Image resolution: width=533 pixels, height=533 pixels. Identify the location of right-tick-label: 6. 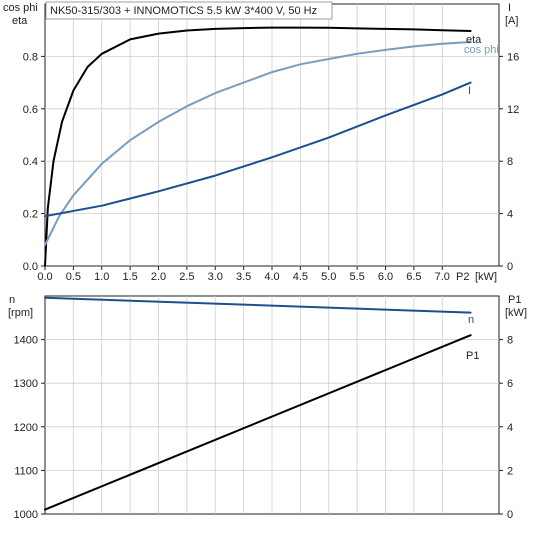
(510, 384).